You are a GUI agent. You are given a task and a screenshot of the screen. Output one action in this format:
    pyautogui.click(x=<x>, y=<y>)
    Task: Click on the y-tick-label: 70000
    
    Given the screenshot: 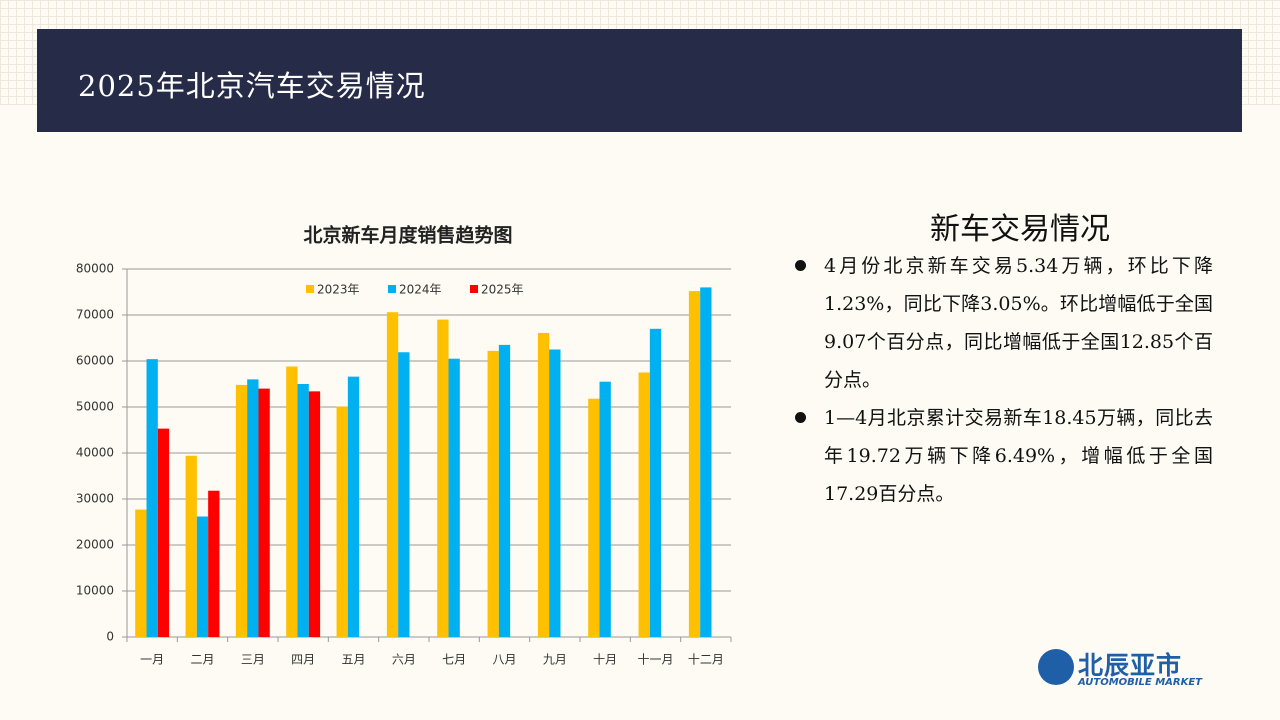 What is the action you would take?
    pyautogui.click(x=95, y=315)
    